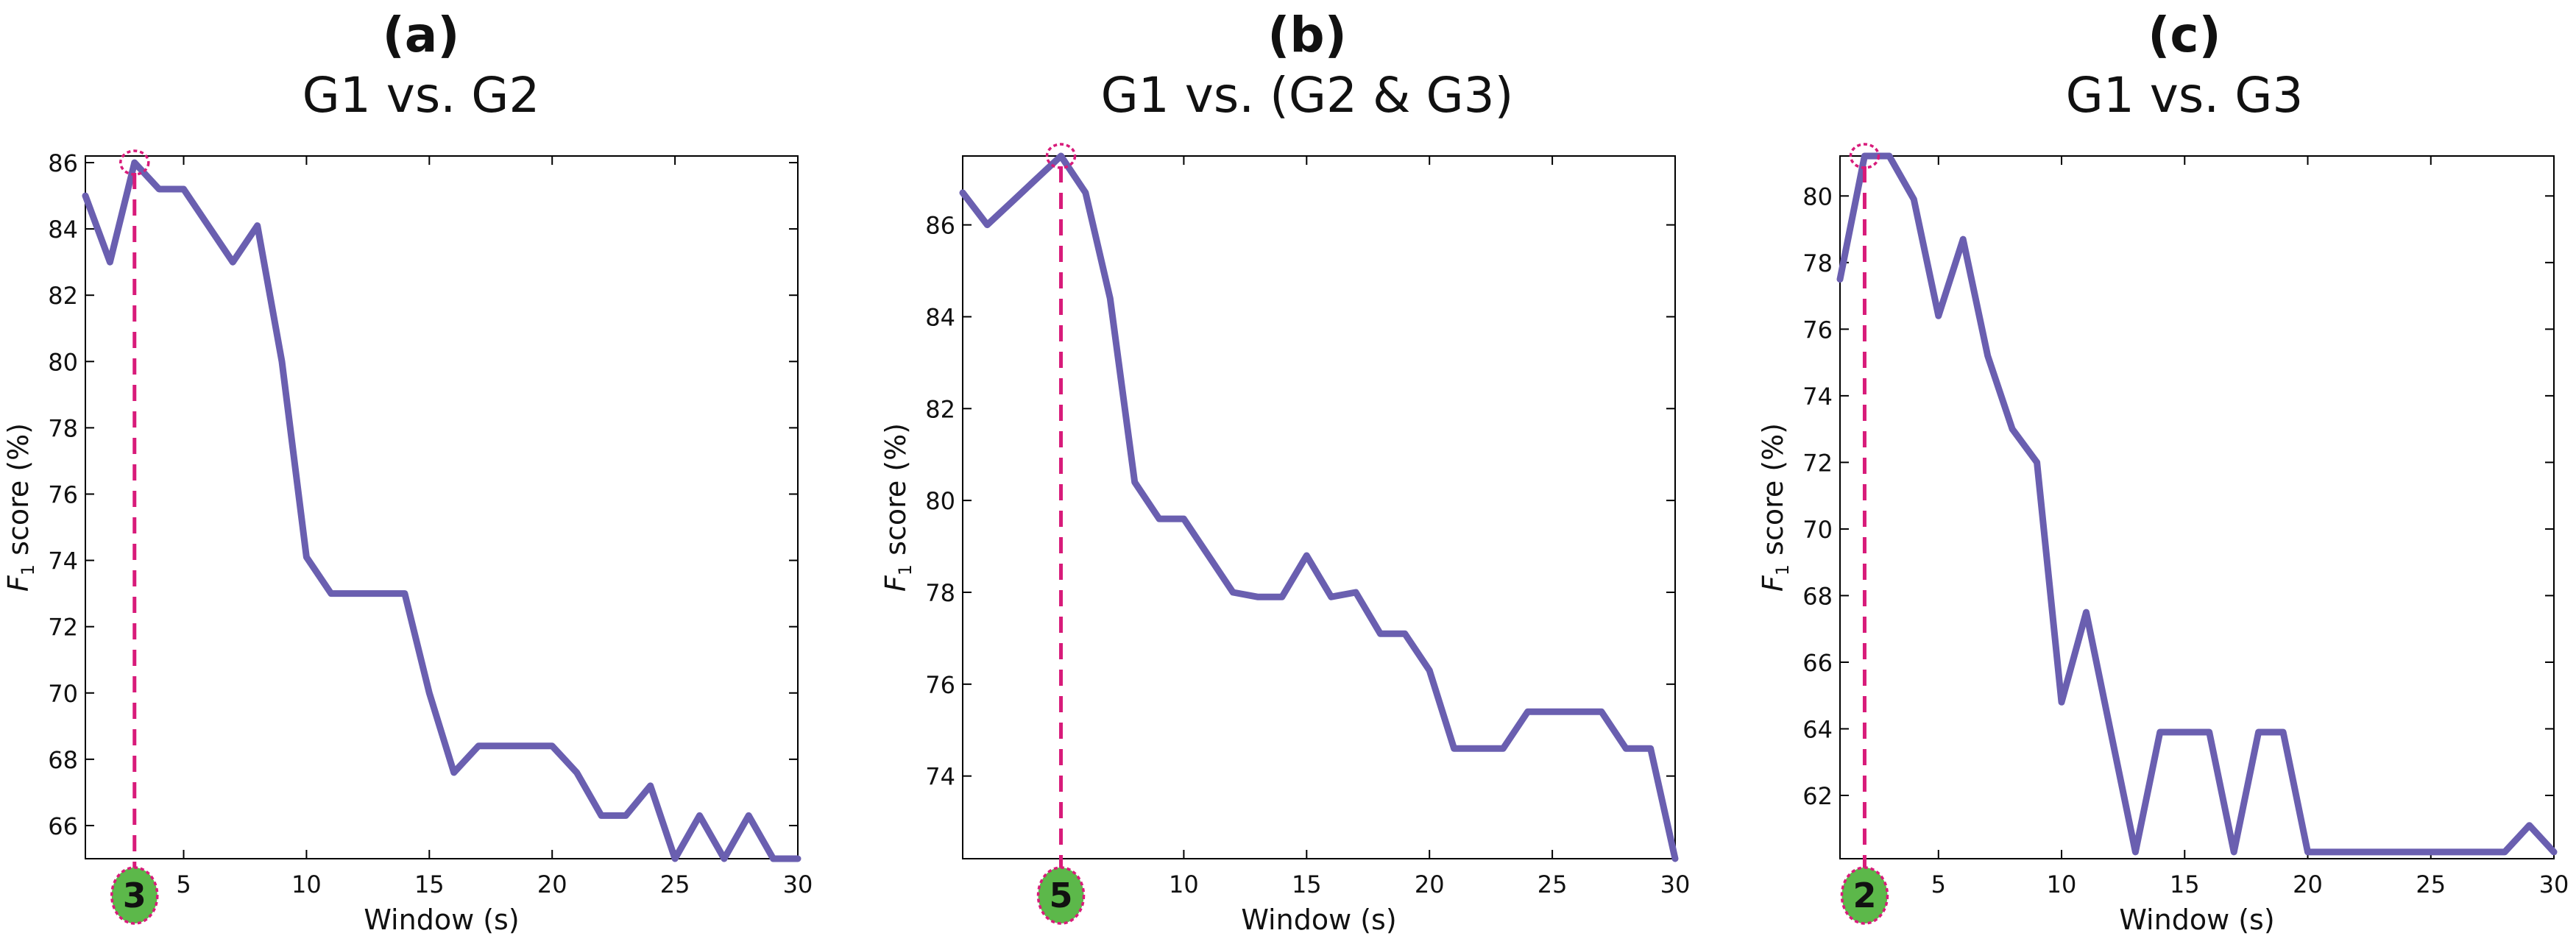 Image resolution: width=2576 pixels, height=947 pixels. Describe the element at coordinates (1307, 35) in the screenshot. I see `panel-label: (b)` at that location.